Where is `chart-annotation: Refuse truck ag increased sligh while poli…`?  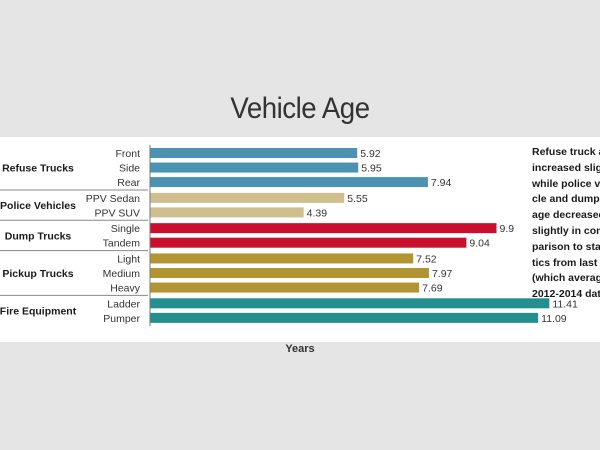
chart-annotation: Refuse truck ag increased sligh while poli… is located at coordinates (566, 224).